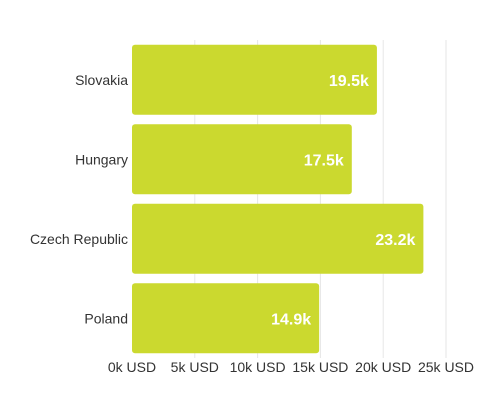  What do you see at coordinates (291, 367) in the screenshot?
I see `x-axis-tick-labels: 0k USD 5k USD 10k USD 15k USD 20k USD 25k USD` at bounding box center [291, 367].